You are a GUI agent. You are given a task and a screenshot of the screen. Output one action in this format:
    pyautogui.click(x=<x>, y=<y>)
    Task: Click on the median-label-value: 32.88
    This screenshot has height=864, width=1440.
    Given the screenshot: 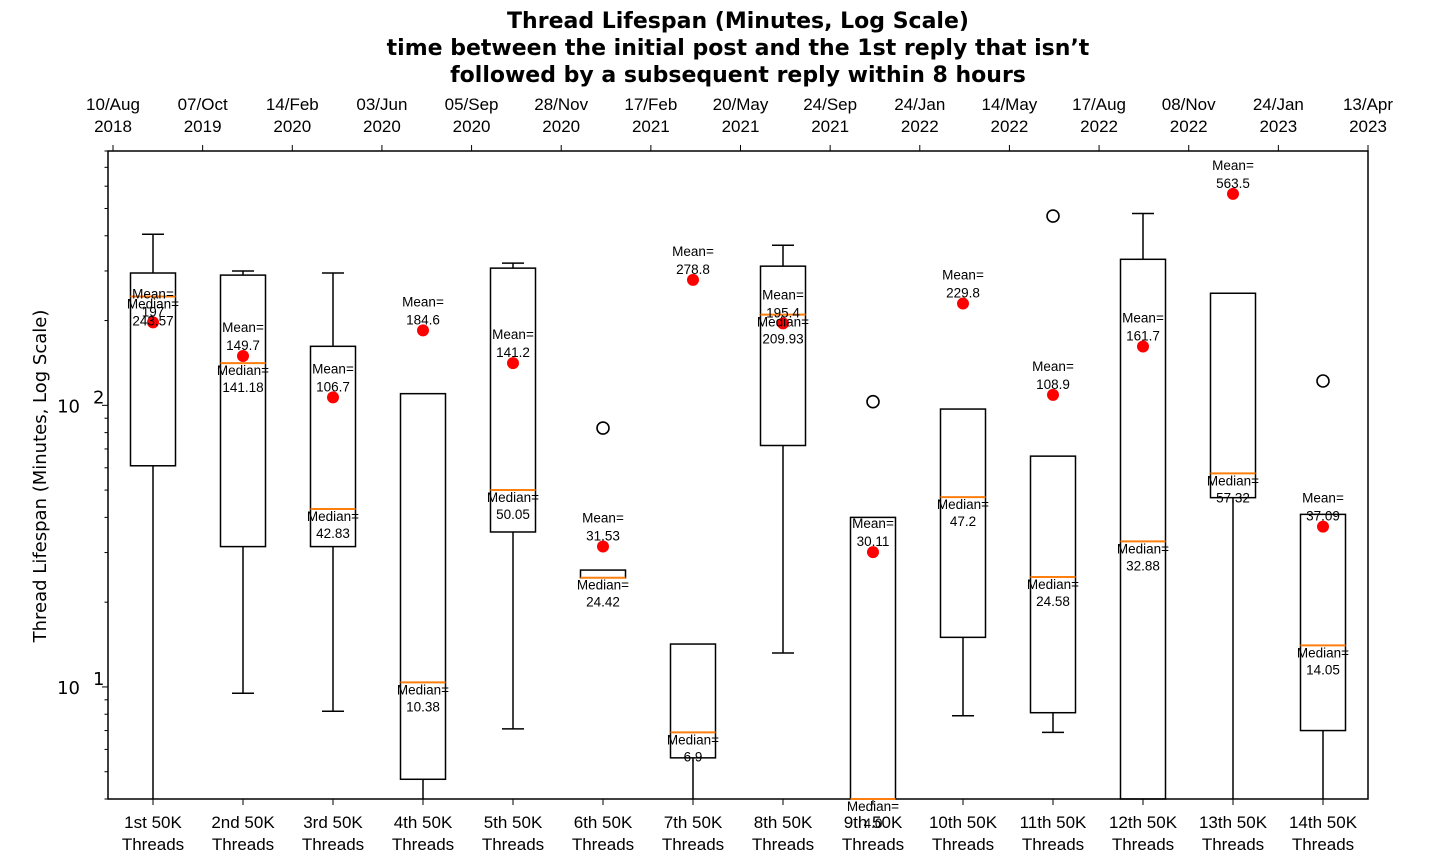 What is the action you would take?
    pyautogui.click(x=1143, y=565)
    